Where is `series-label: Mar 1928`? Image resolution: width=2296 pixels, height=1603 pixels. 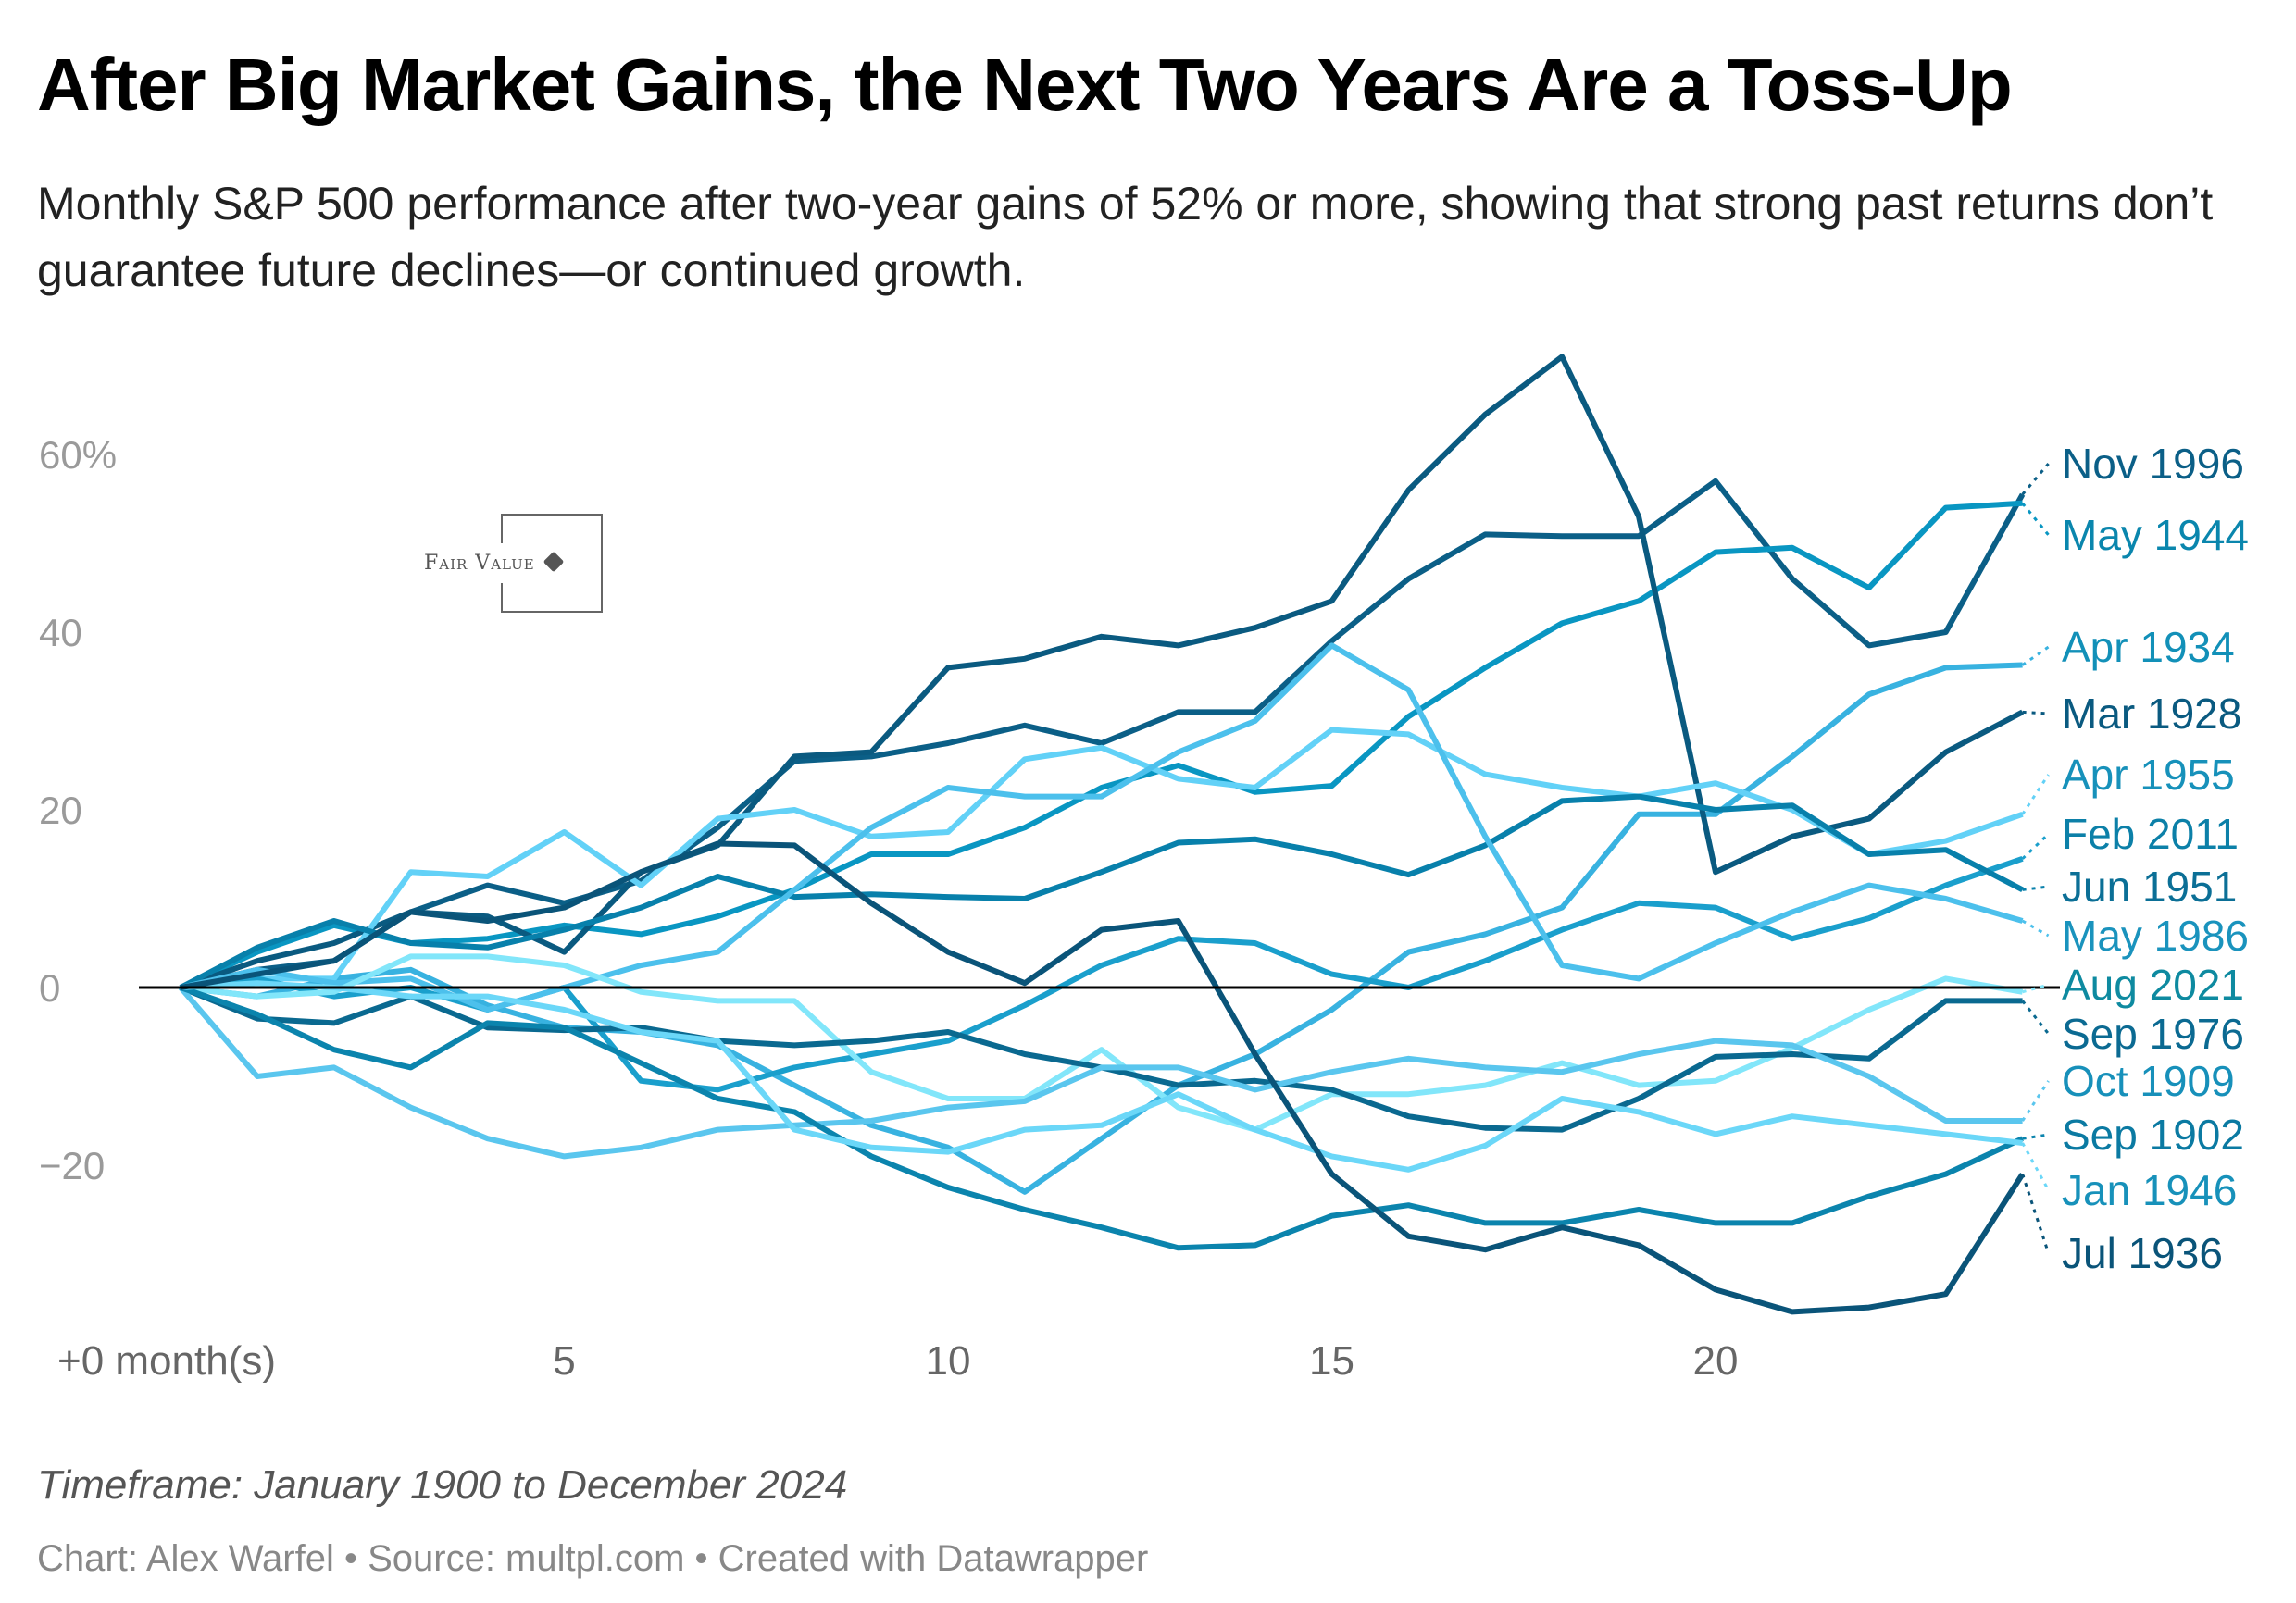 series-label: Mar 1928 is located at coordinates (2151, 714).